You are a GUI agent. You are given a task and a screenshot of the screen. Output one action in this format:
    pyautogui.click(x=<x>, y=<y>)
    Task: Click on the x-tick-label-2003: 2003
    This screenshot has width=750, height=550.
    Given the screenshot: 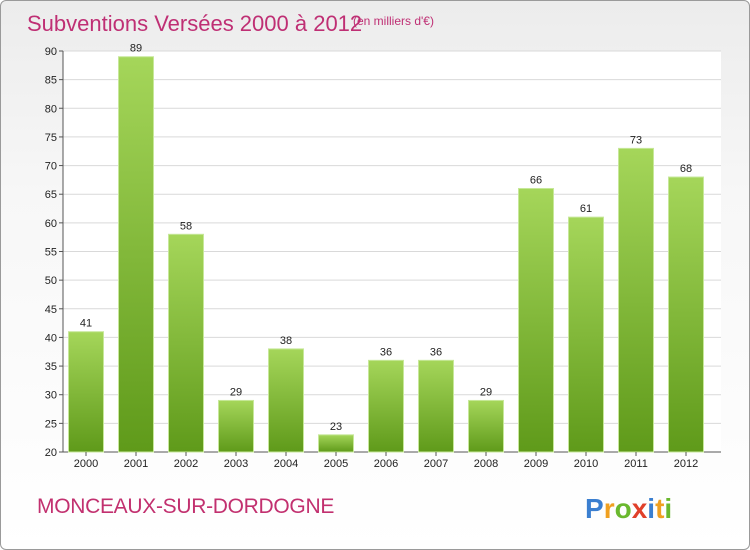 What is the action you would take?
    pyautogui.click(x=236, y=464)
    